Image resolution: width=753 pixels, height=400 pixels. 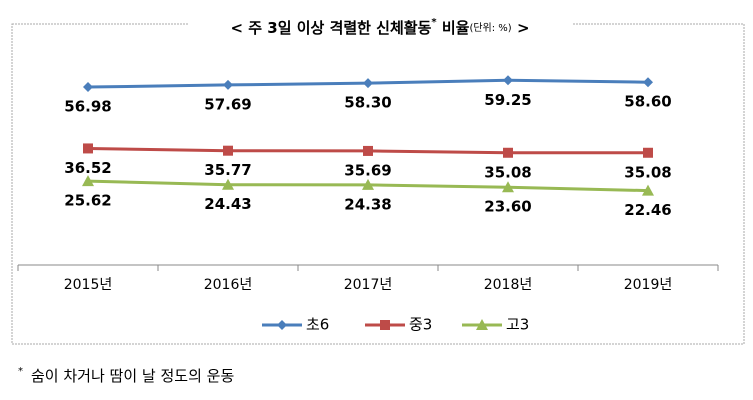 I want to click on chart-title: < 주 3일 이상 격렬한 신체활동* 비율(단위: %) >, so click(x=379, y=27).